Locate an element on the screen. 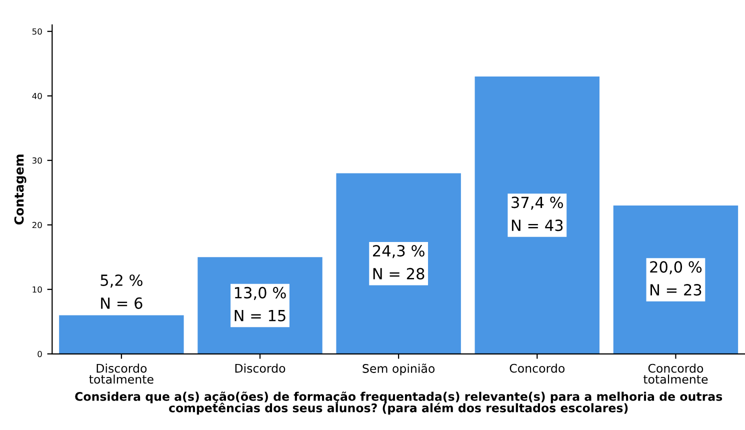 This screenshot has width=745, height=430. y-tick-label: 50 is located at coordinates (37, 31).